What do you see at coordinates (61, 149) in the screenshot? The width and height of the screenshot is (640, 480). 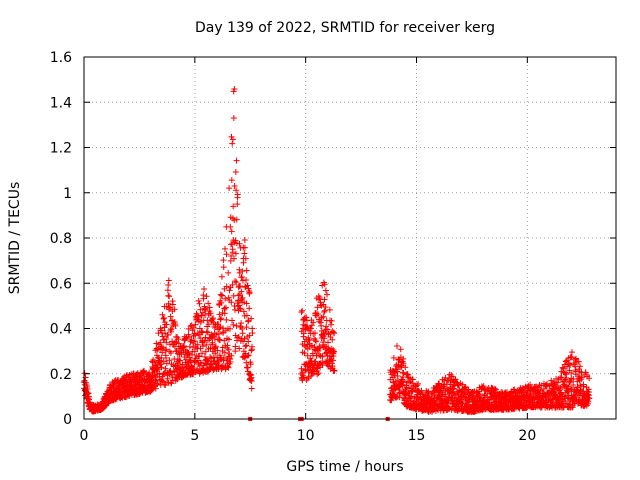 I see `y-tick-label: 1.2` at bounding box center [61, 149].